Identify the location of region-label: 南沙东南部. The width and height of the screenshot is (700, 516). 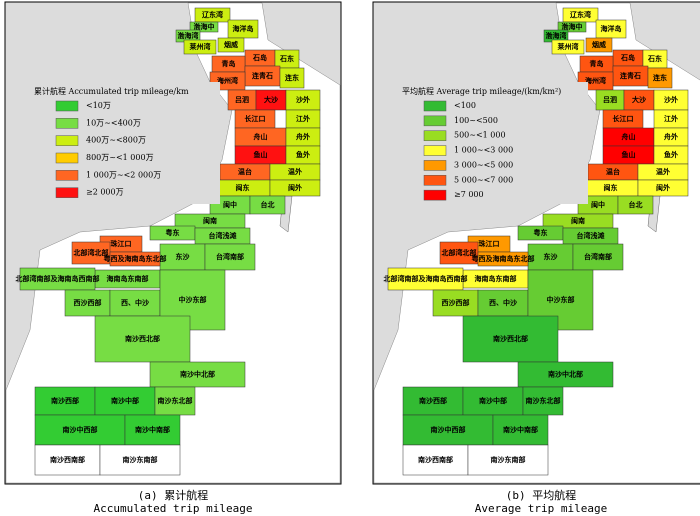
(508, 459).